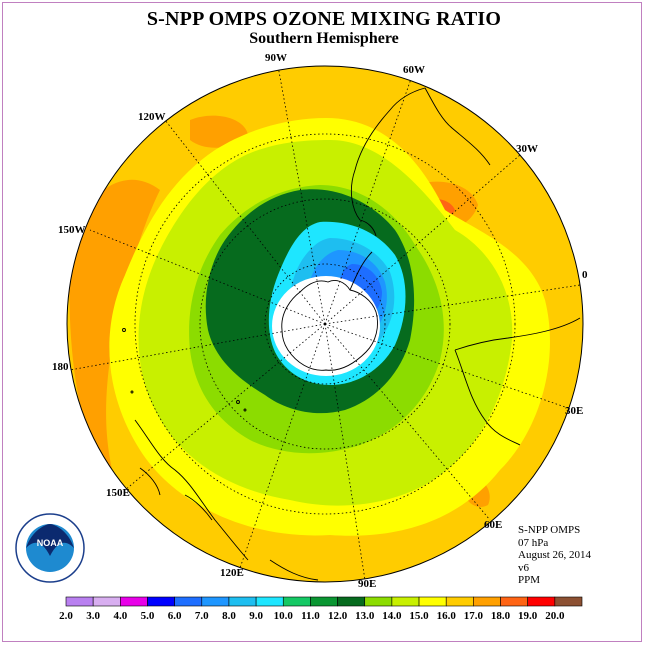 The height and width of the screenshot is (648, 648). What do you see at coordinates (232, 573) in the screenshot?
I see `lon-label-120e: 120E` at bounding box center [232, 573].